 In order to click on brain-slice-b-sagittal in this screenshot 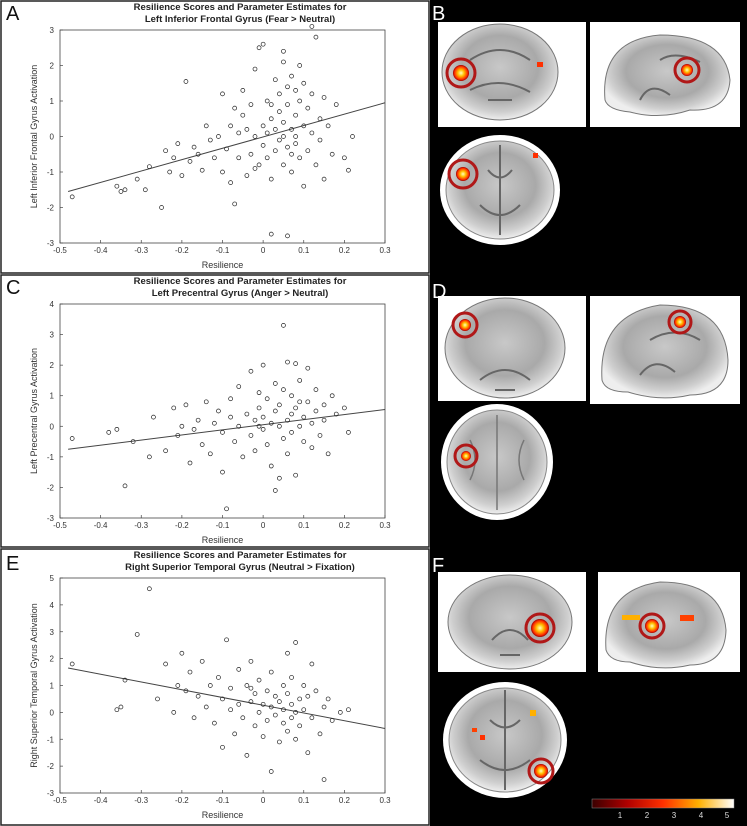, I will do `click(665, 74)`.